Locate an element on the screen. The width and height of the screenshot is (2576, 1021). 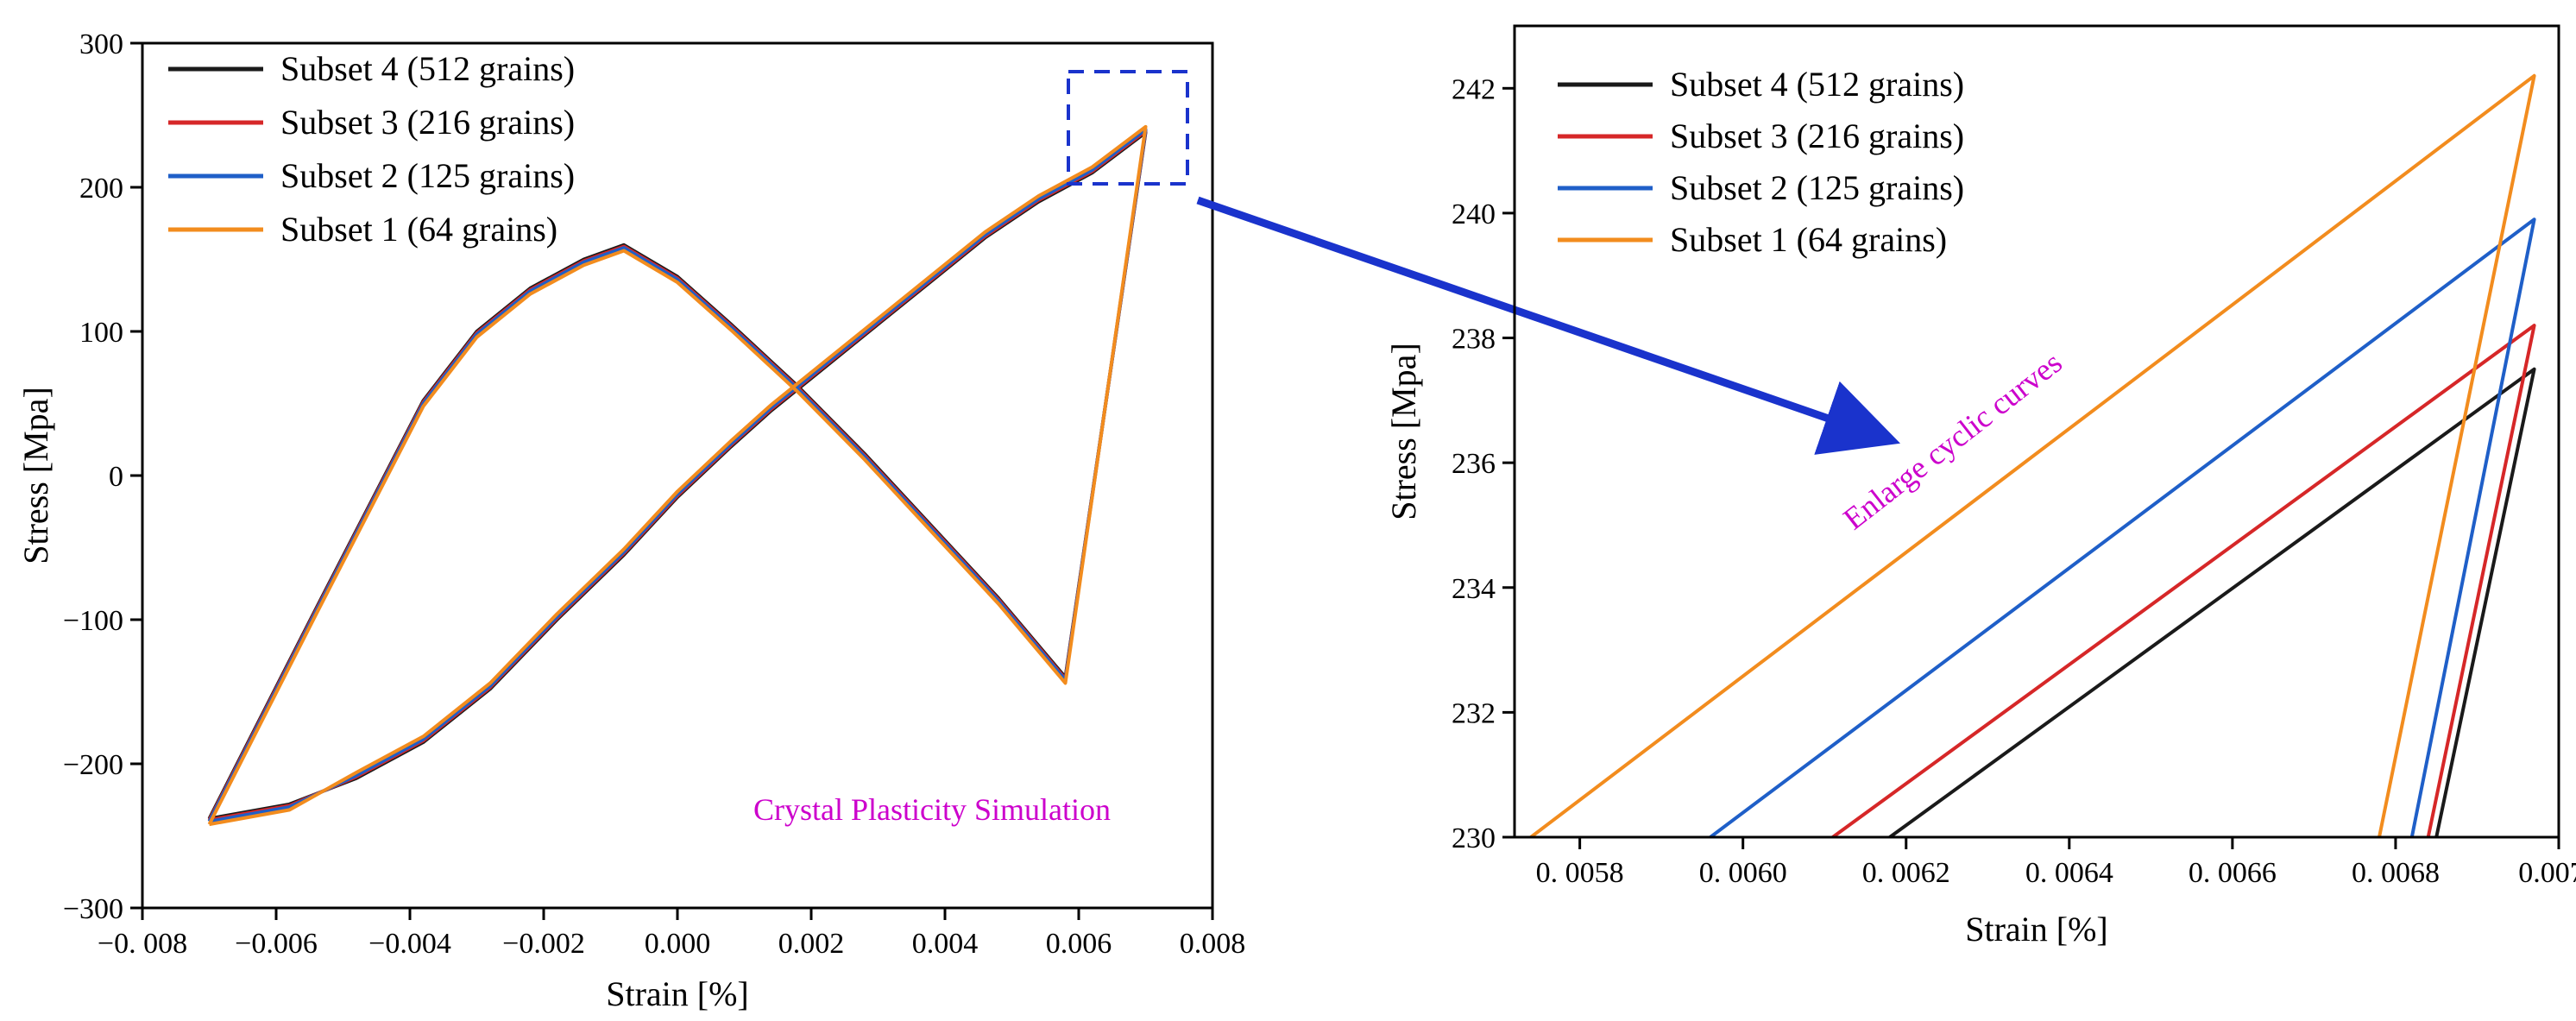
left-y-tick-label: 0 is located at coordinates (116, 477).